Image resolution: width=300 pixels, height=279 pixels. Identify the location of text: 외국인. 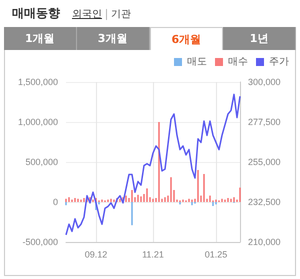
(87, 14).